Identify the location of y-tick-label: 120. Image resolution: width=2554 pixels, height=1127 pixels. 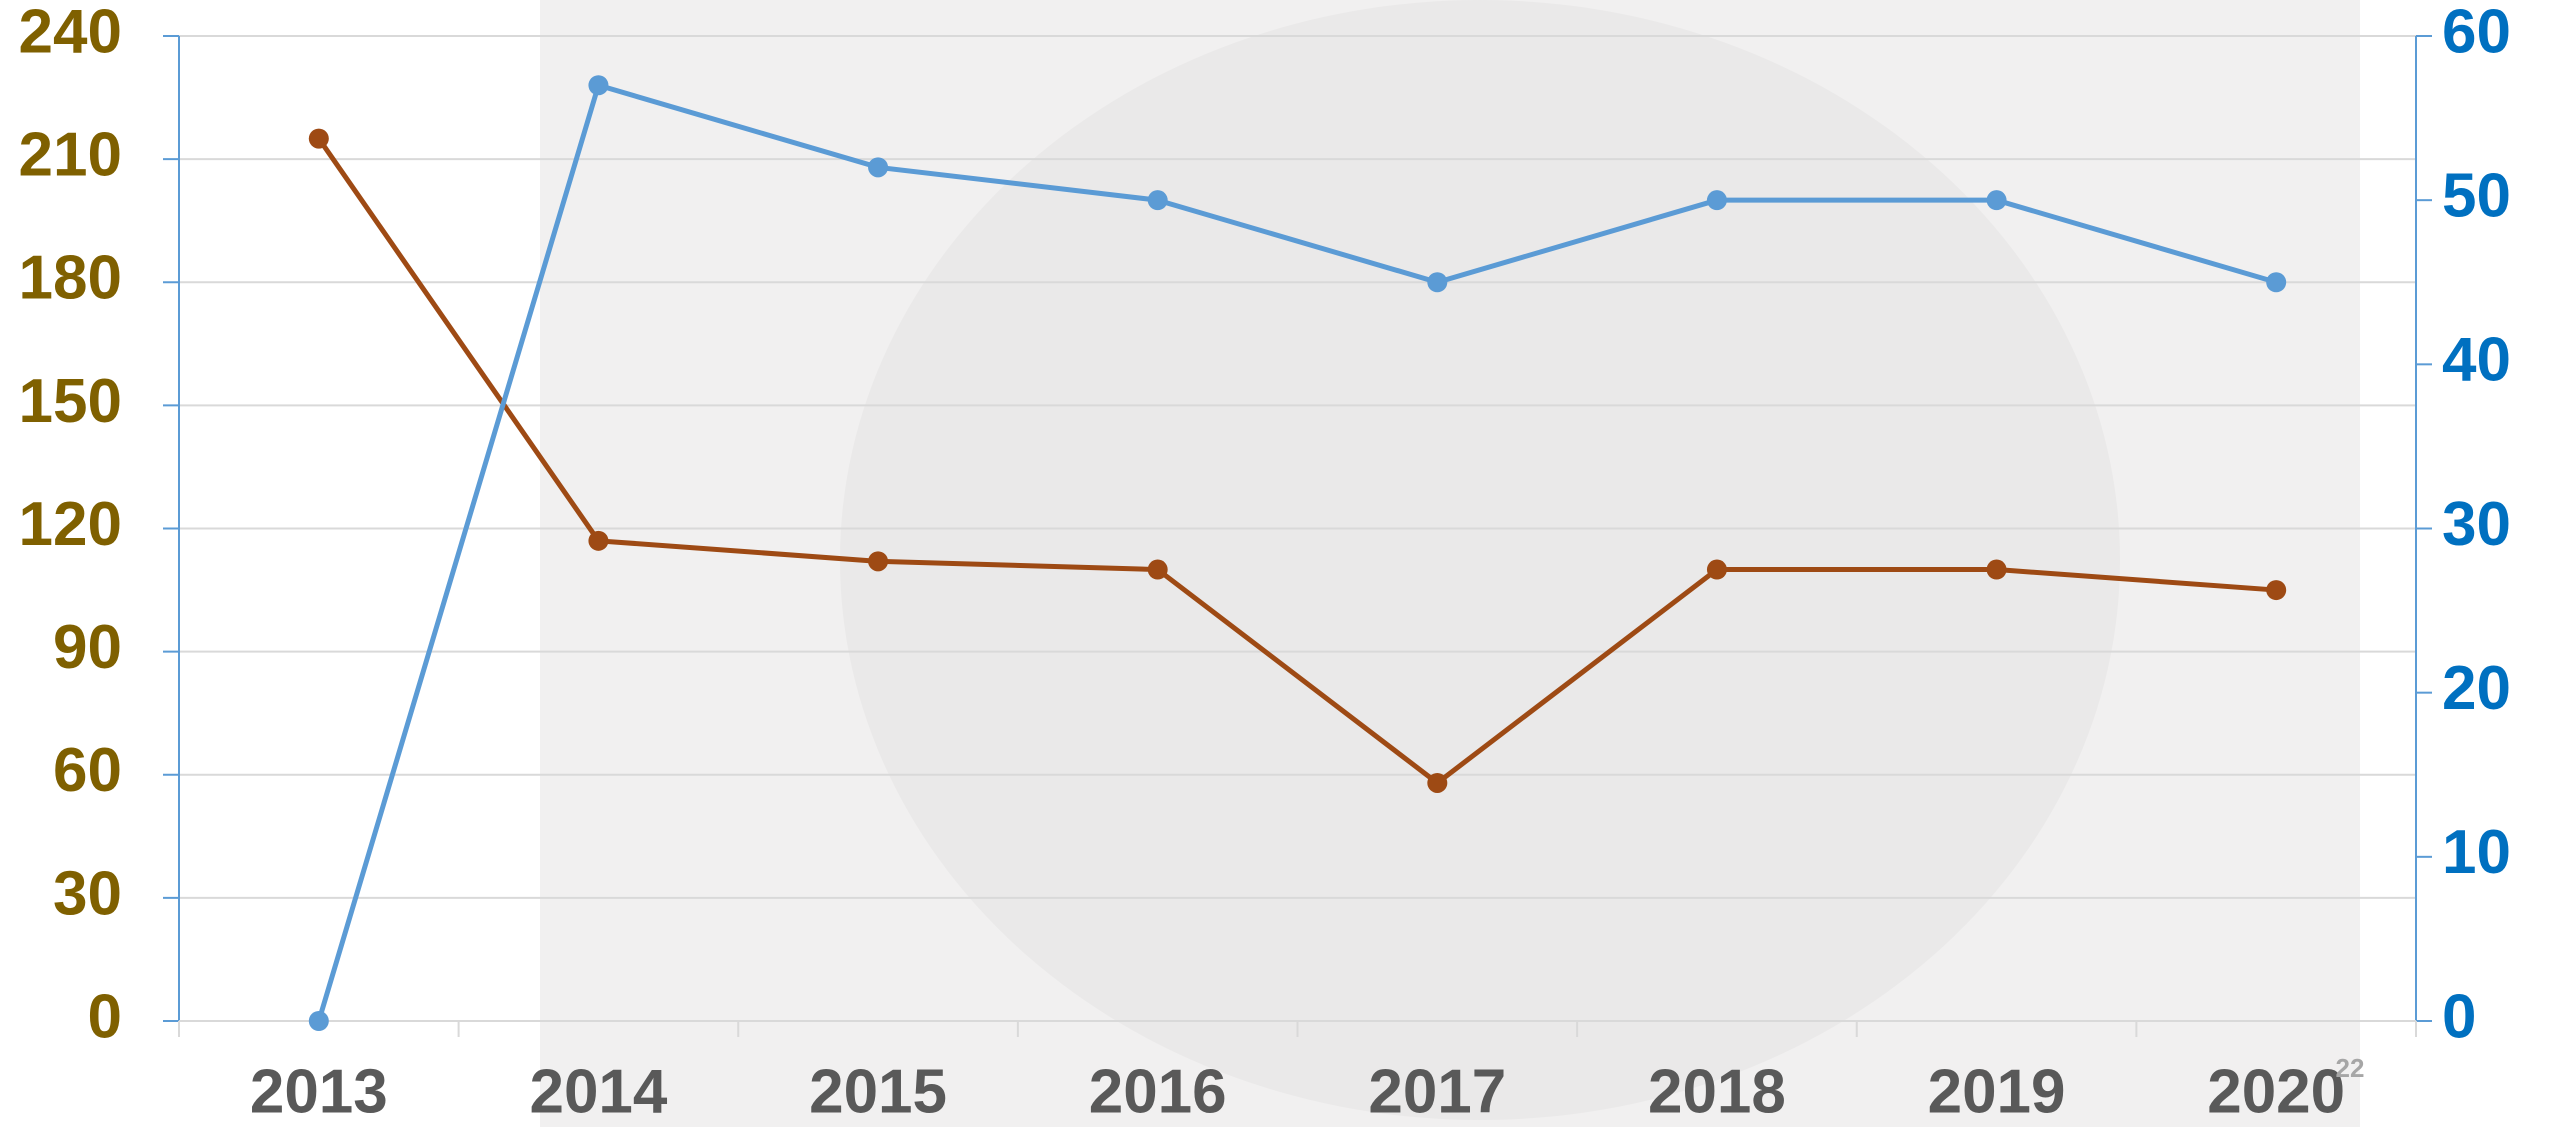
(70, 524).